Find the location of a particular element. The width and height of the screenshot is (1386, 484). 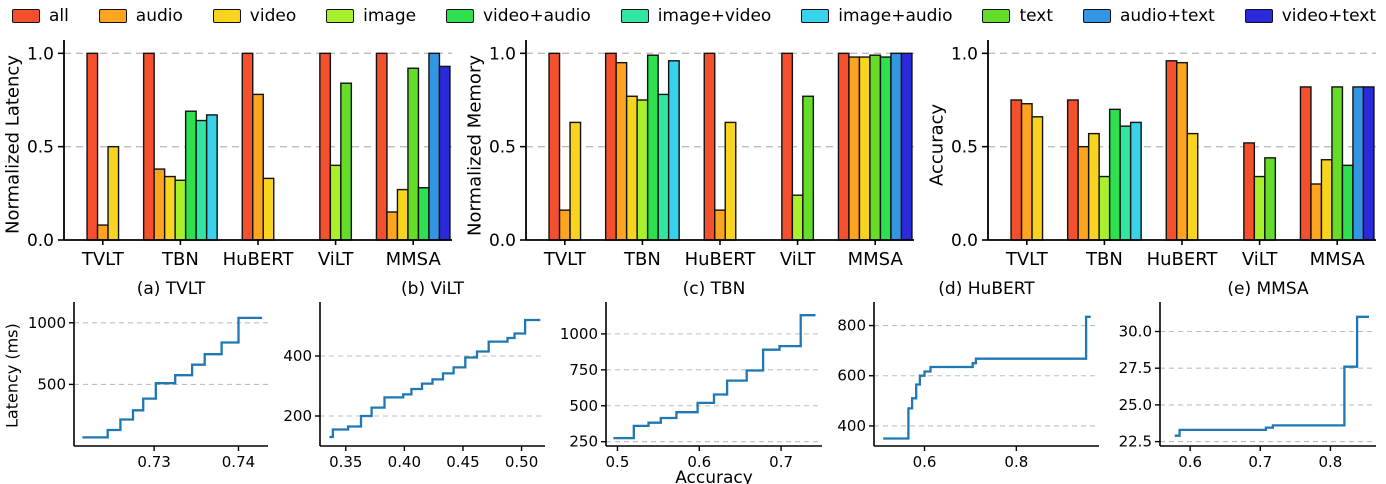

x-tick-label: 0.7 is located at coordinates (1260, 462).